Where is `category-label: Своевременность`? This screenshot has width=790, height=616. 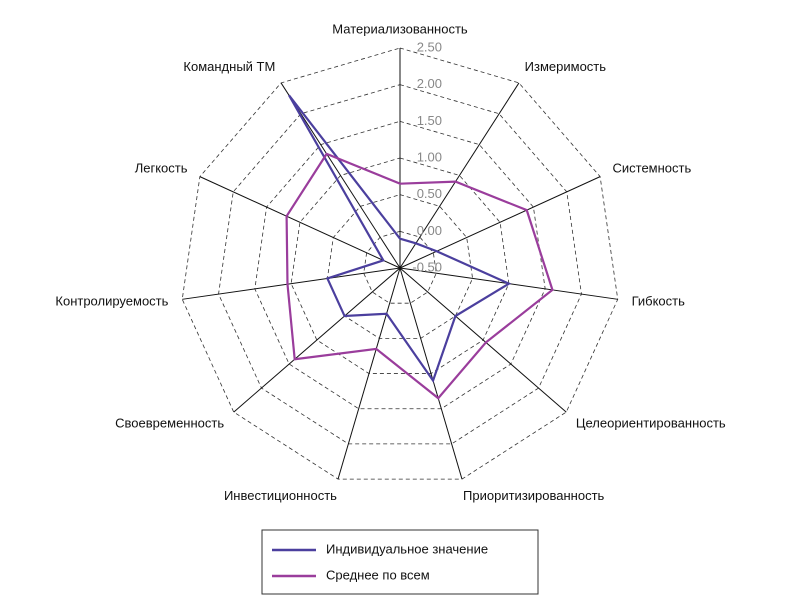
category-label: Своевременность is located at coordinates (169, 422).